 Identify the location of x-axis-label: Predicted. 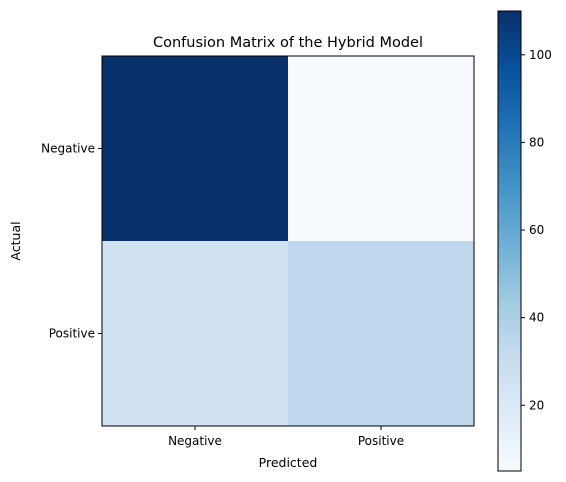
(288, 462).